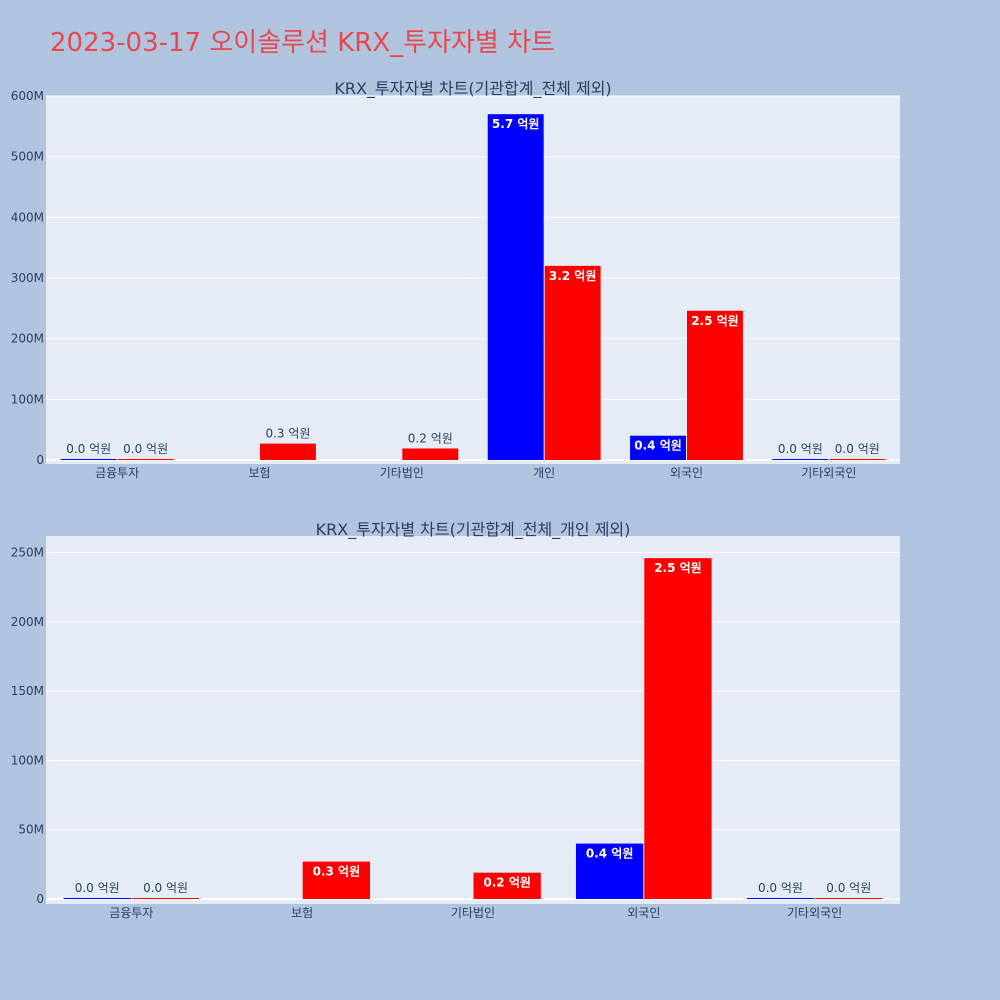  I want to click on y-tick-label: 150M, so click(27, 691).